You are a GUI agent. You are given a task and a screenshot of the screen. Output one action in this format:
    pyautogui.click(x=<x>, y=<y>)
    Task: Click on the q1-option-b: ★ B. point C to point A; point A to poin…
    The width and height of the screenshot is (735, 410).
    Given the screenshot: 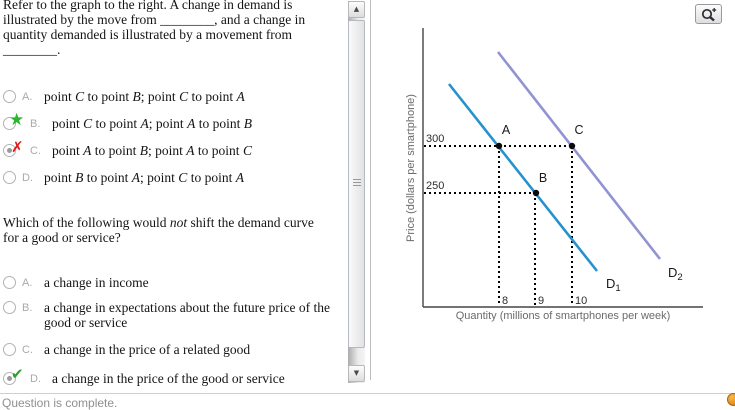 What is the action you would take?
    pyautogui.click(x=173, y=121)
    